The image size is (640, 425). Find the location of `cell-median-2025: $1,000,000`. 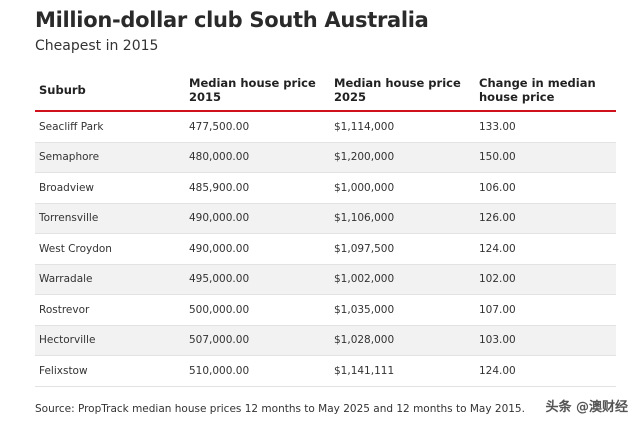

cell-median-2025: $1,000,000 is located at coordinates (402, 188).